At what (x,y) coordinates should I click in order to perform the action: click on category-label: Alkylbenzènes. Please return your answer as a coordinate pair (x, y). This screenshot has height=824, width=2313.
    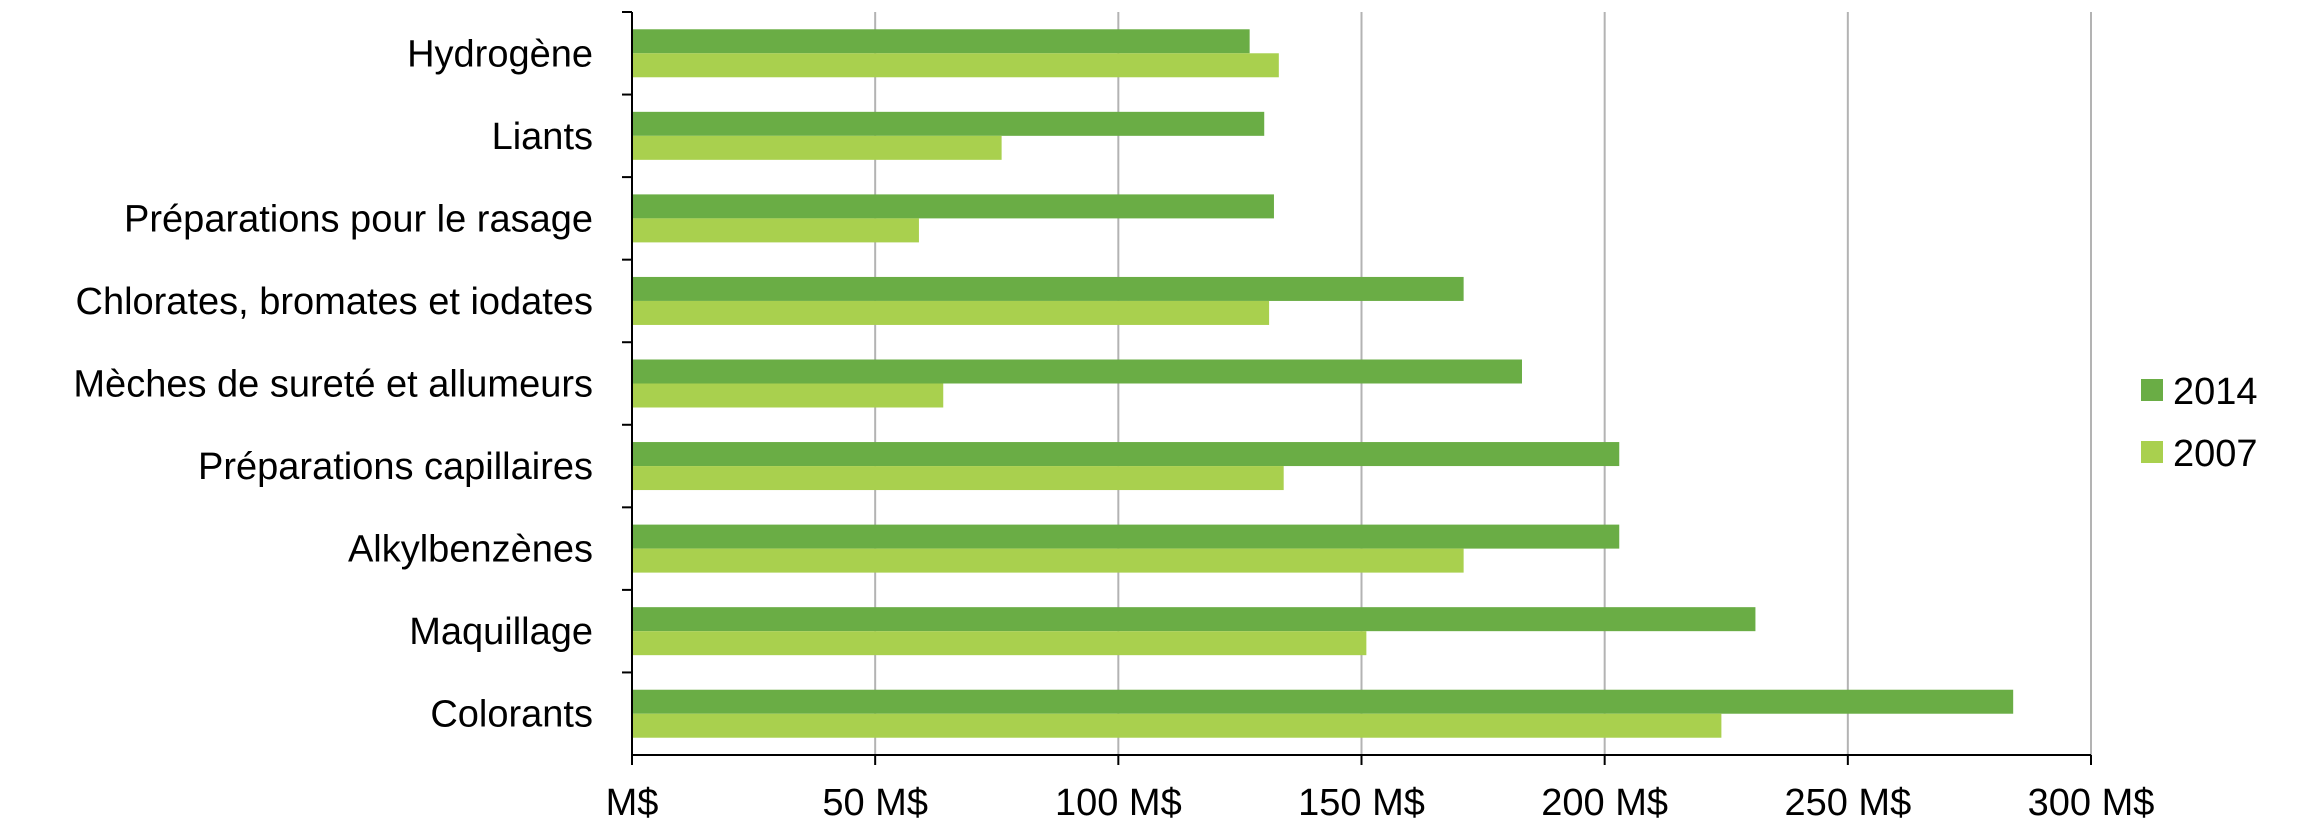
    Looking at the image, I should click on (470, 550).